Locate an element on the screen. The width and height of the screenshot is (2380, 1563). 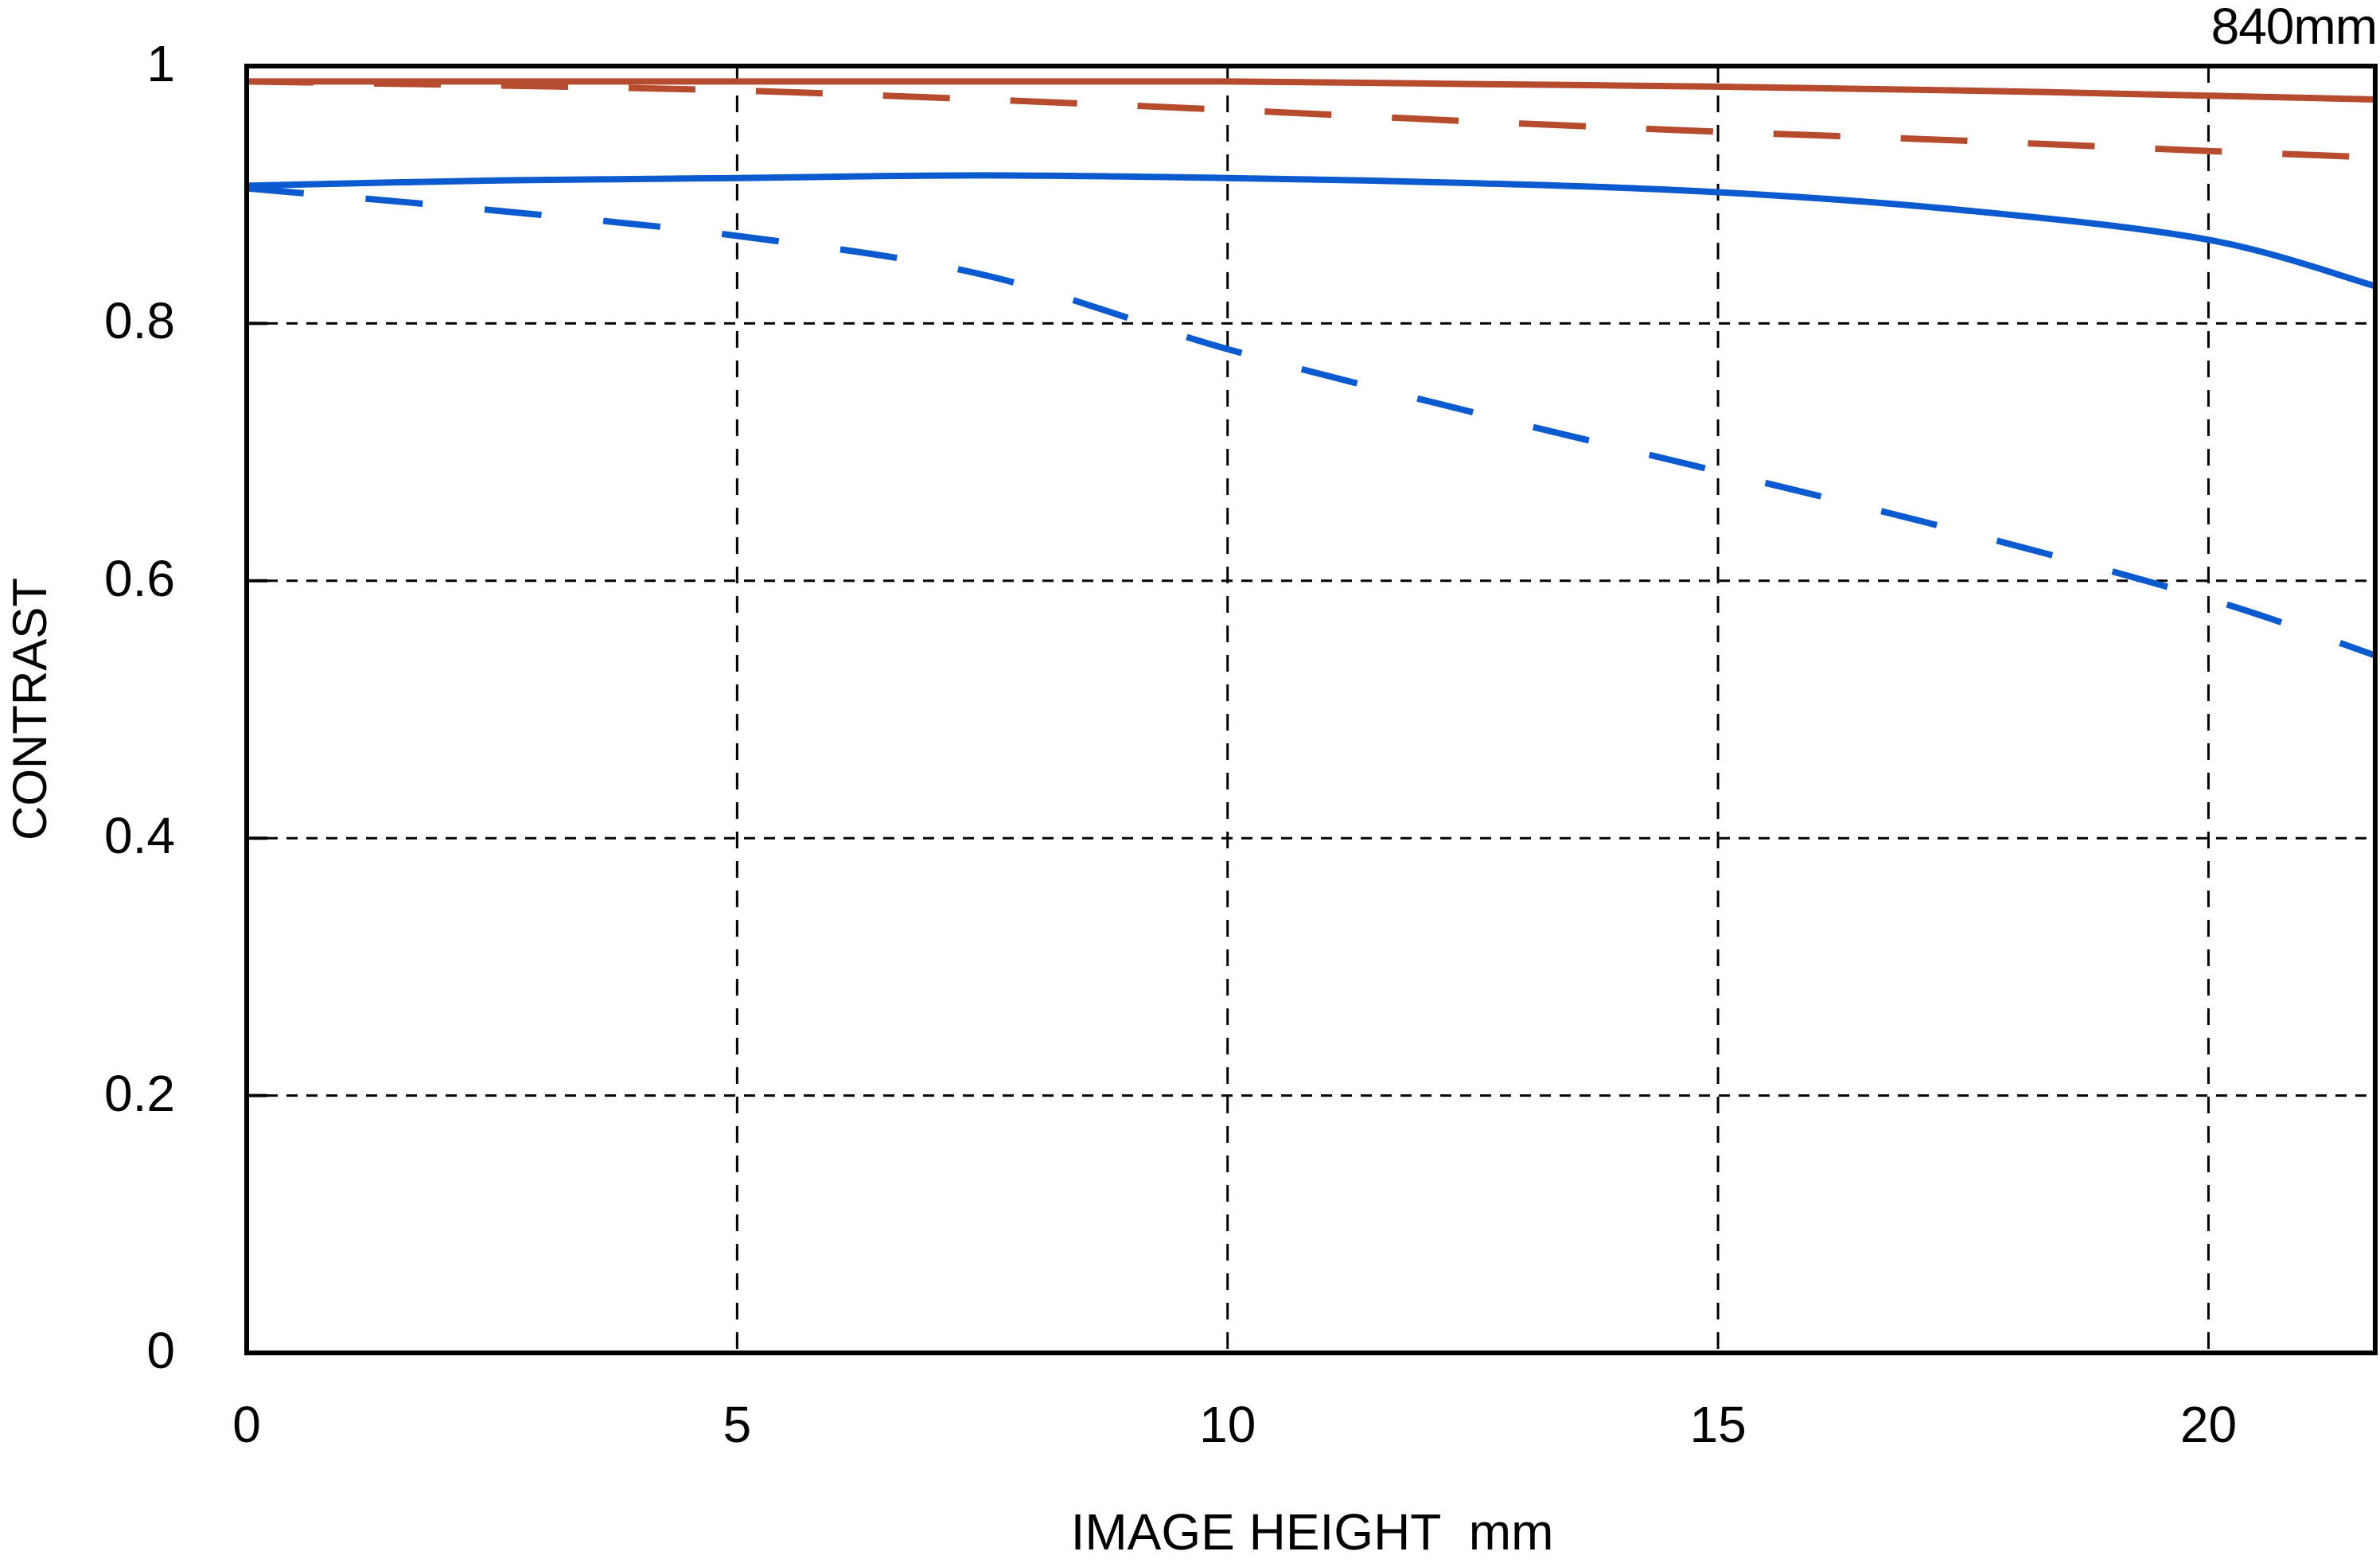
y-tick-label-0.8: 0.8 is located at coordinates (139, 321).